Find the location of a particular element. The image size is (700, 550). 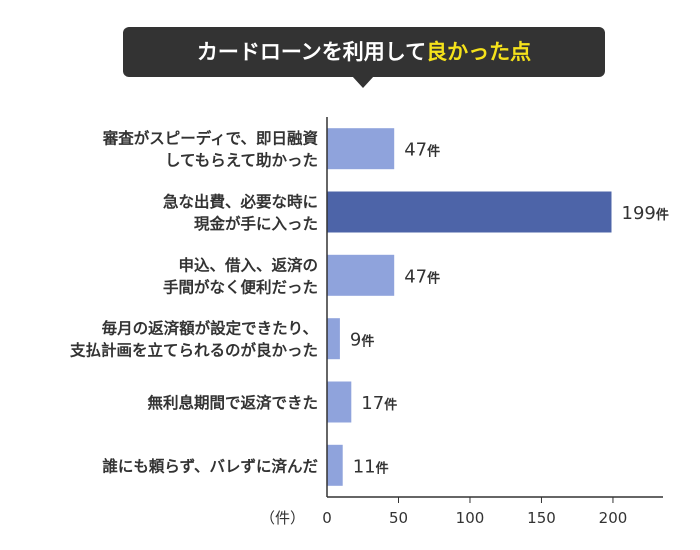

value-label-2: 199件 is located at coordinates (645, 213).